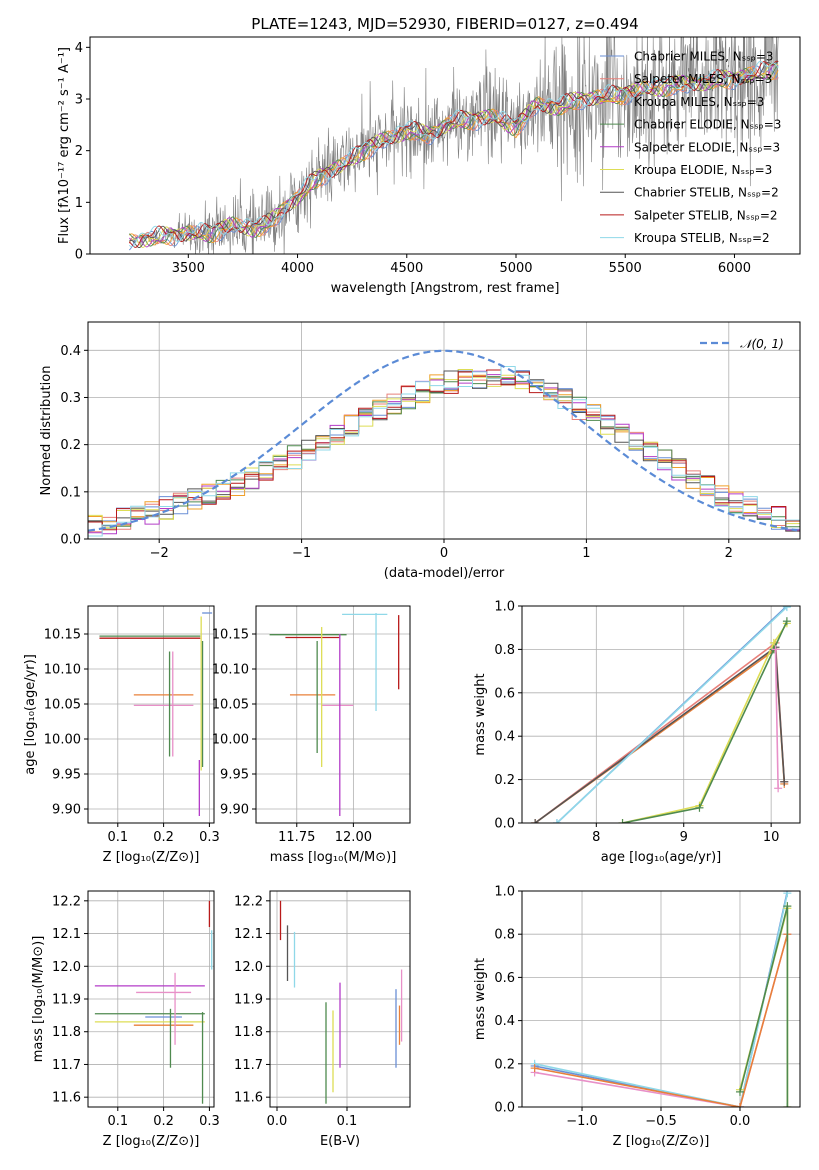 The height and width of the screenshot is (1170, 819). I want to click on y-tick-label: 0.2, so click(504, 780).